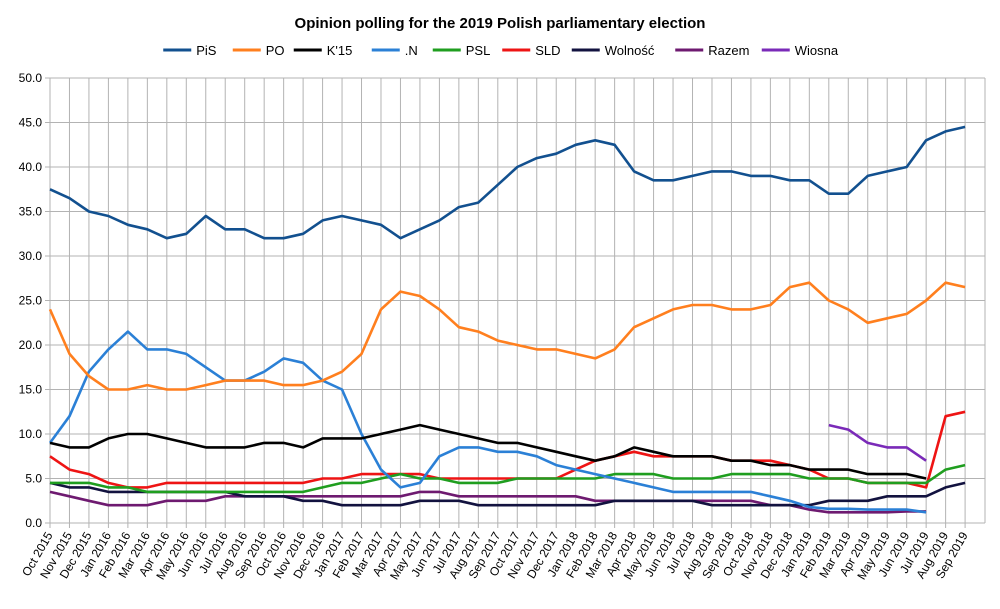 The width and height of the screenshot is (1000, 609). Describe the element at coordinates (340, 50) in the screenshot. I see `legend-label: K'15` at that location.